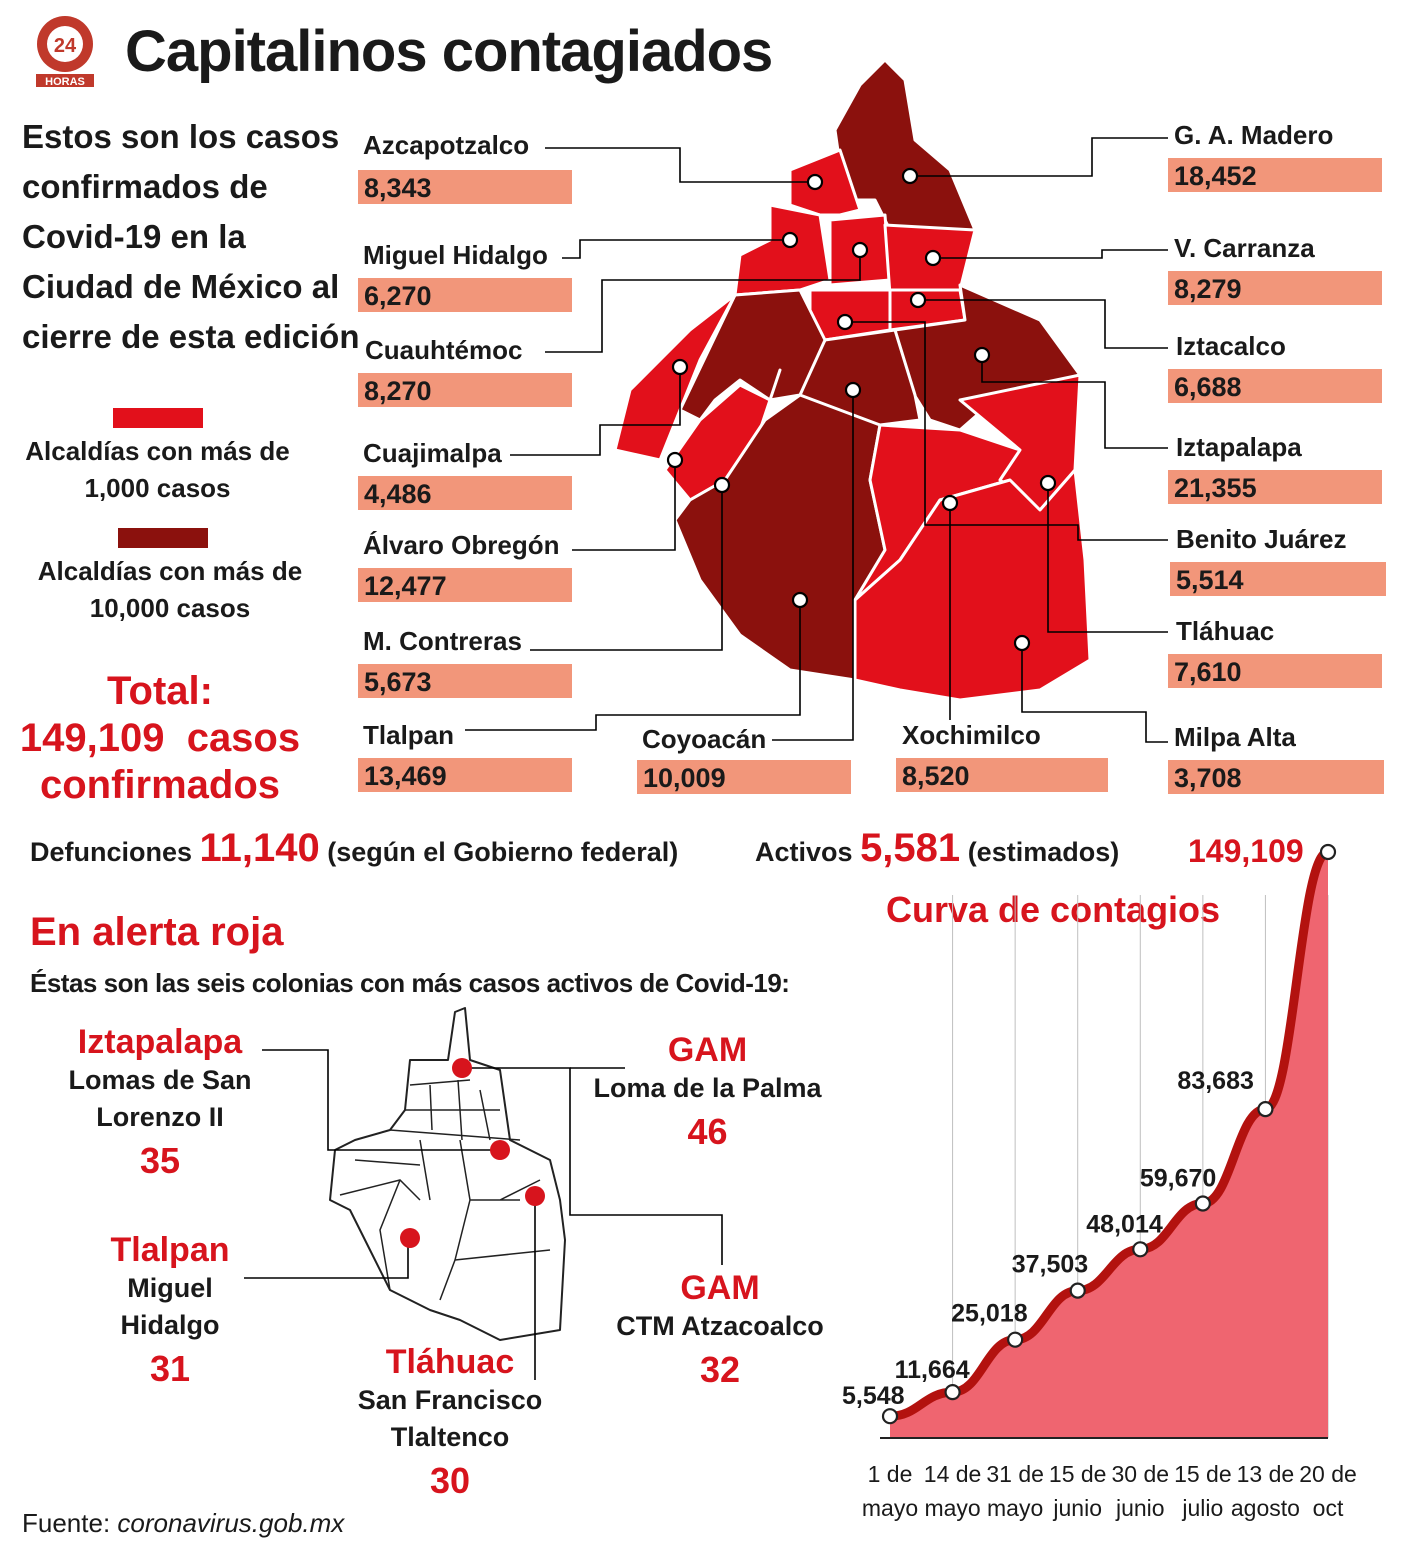 The image size is (1411, 1548). I want to click on hotspot-alcaldia: Tláhuac, so click(450, 1362).